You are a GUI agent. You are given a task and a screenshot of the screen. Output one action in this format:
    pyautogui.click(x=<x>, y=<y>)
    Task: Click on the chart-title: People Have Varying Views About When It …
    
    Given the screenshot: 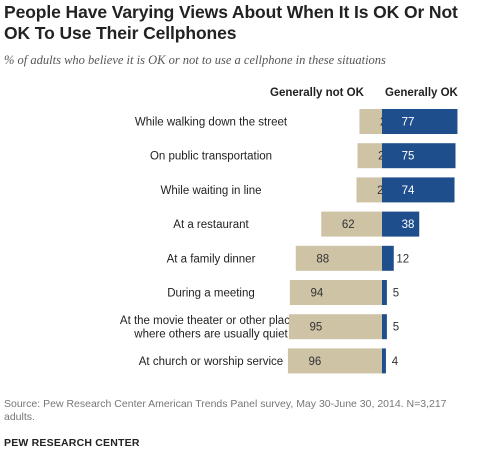 What is the action you would take?
    pyautogui.click(x=231, y=22)
    